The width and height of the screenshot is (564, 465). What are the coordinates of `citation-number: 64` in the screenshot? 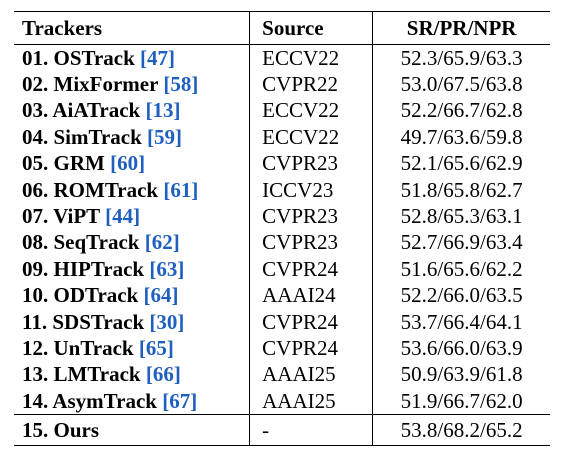 It's located at (161, 295).